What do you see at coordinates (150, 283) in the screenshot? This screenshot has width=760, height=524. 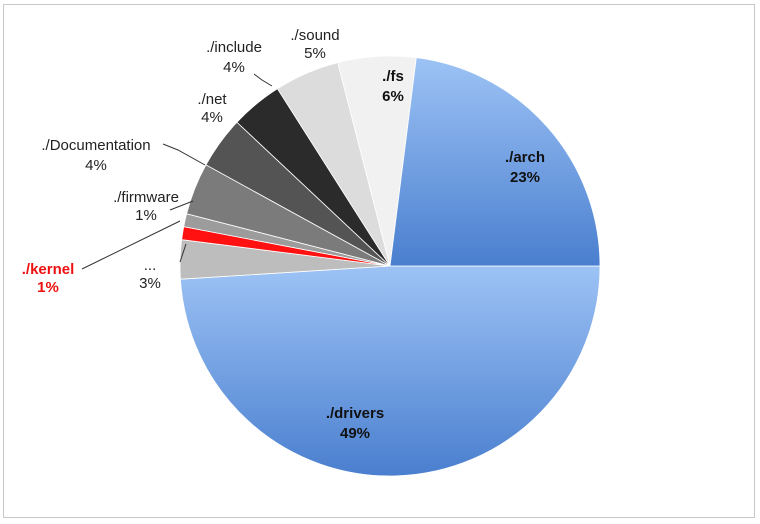 I see `slice-percent-other: 3%` at bounding box center [150, 283].